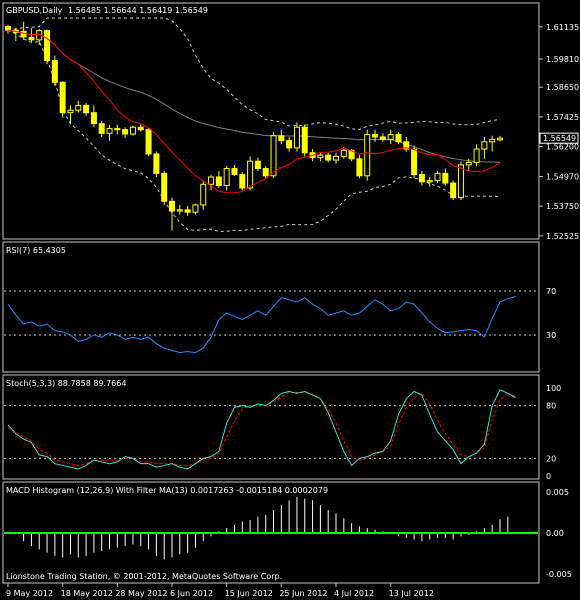 This screenshot has height=600, width=580. I want to click on current-price-box, so click(559, 138).